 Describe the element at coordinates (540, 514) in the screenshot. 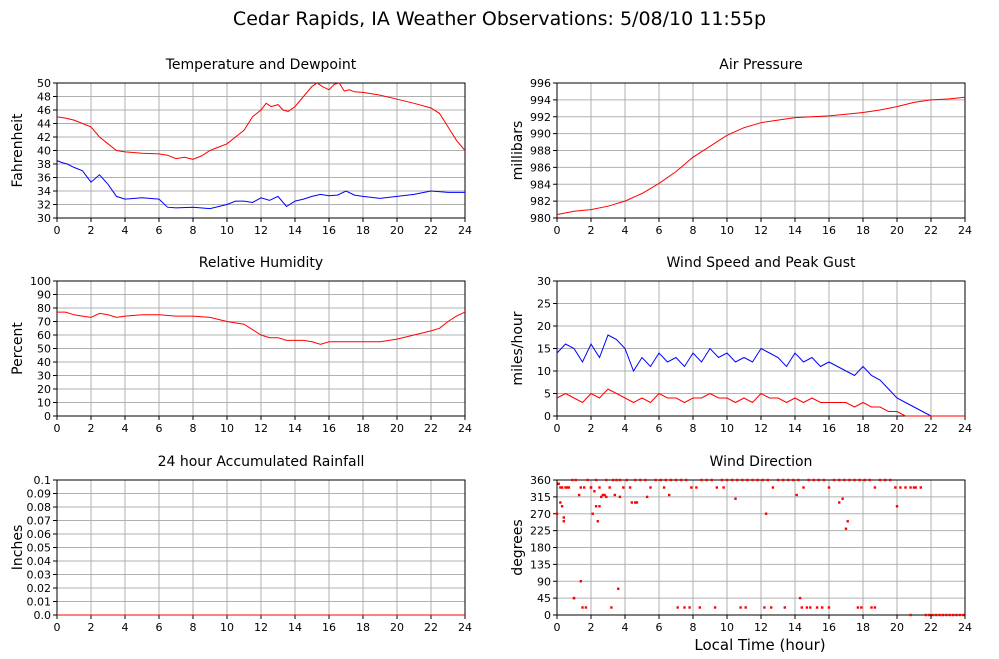

I see `y-tick-label: 270` at that location.